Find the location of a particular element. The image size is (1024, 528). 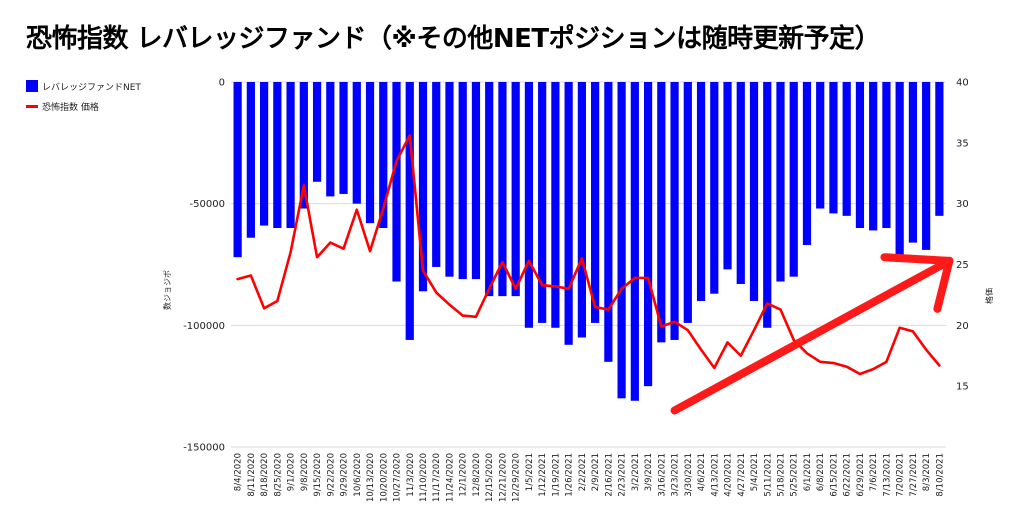

x-tick-label: 7/27/2021 is located at coordinates (914, 475).